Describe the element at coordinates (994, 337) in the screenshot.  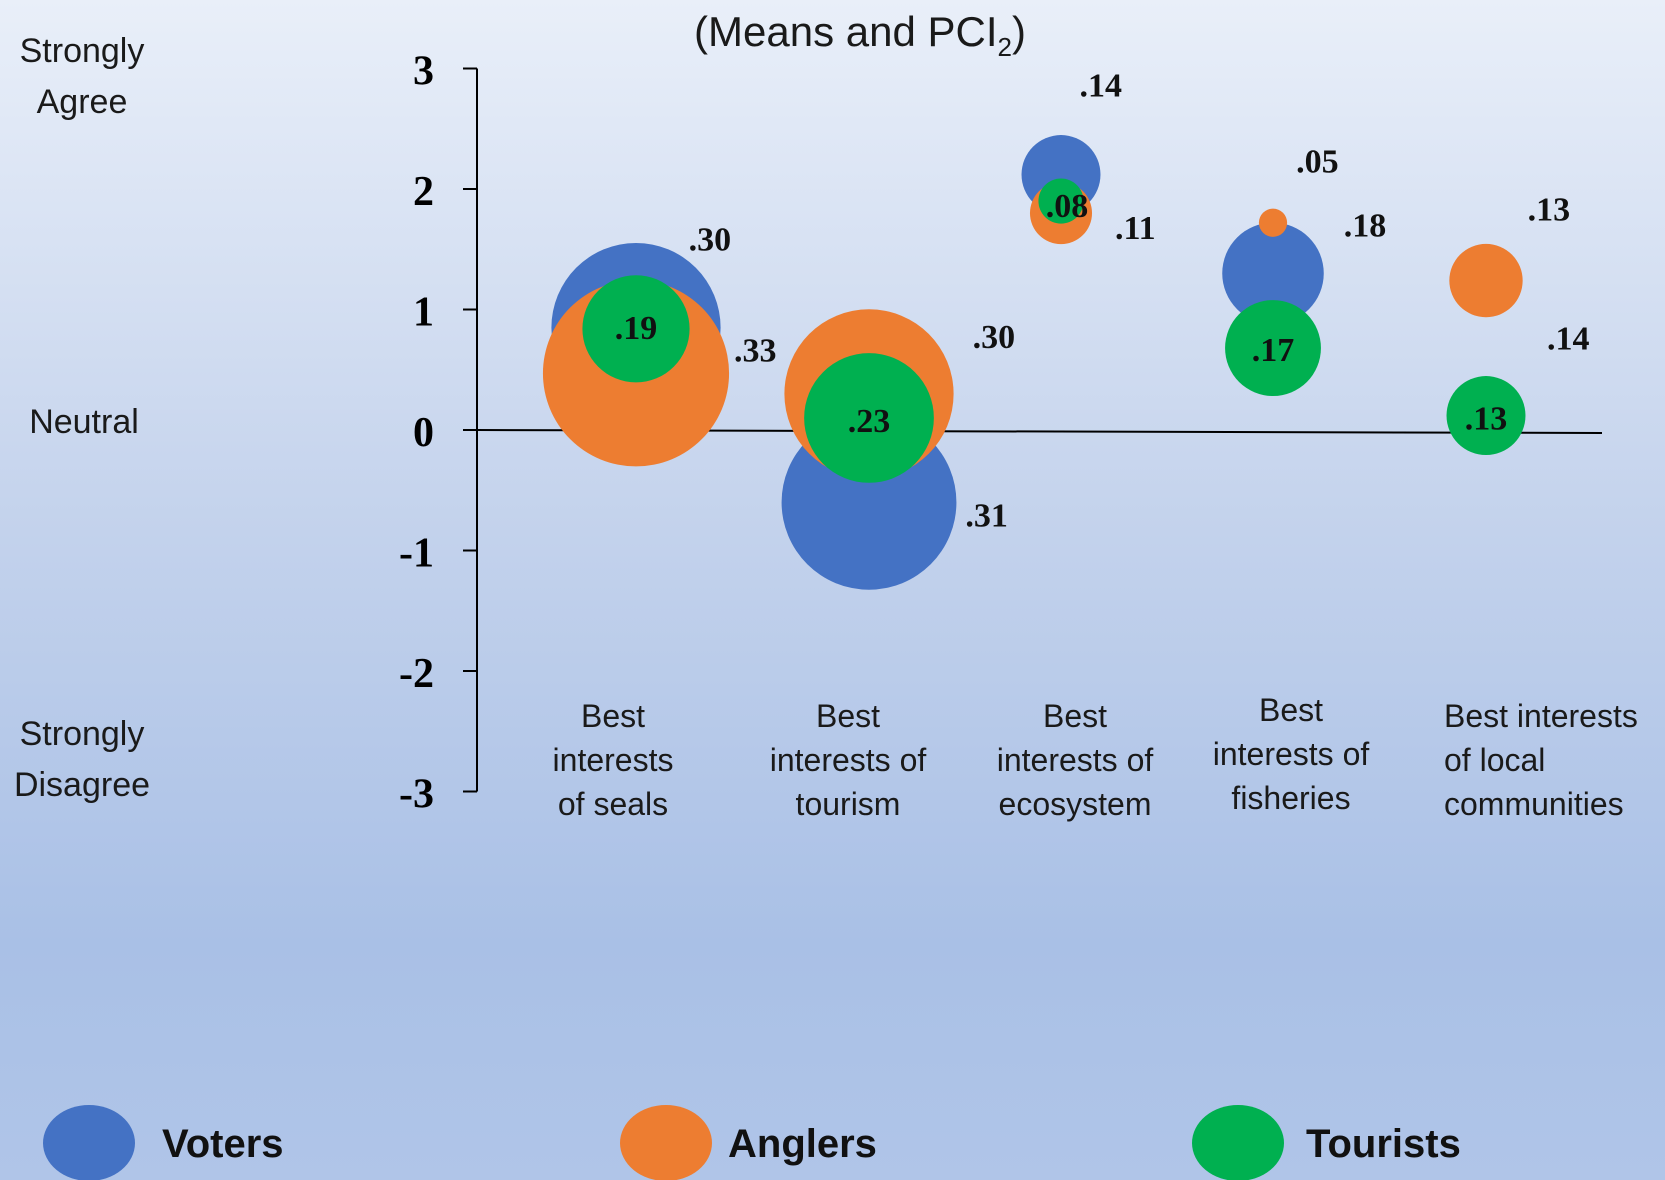
I see `bubble-label-anglers: .30` at that location.